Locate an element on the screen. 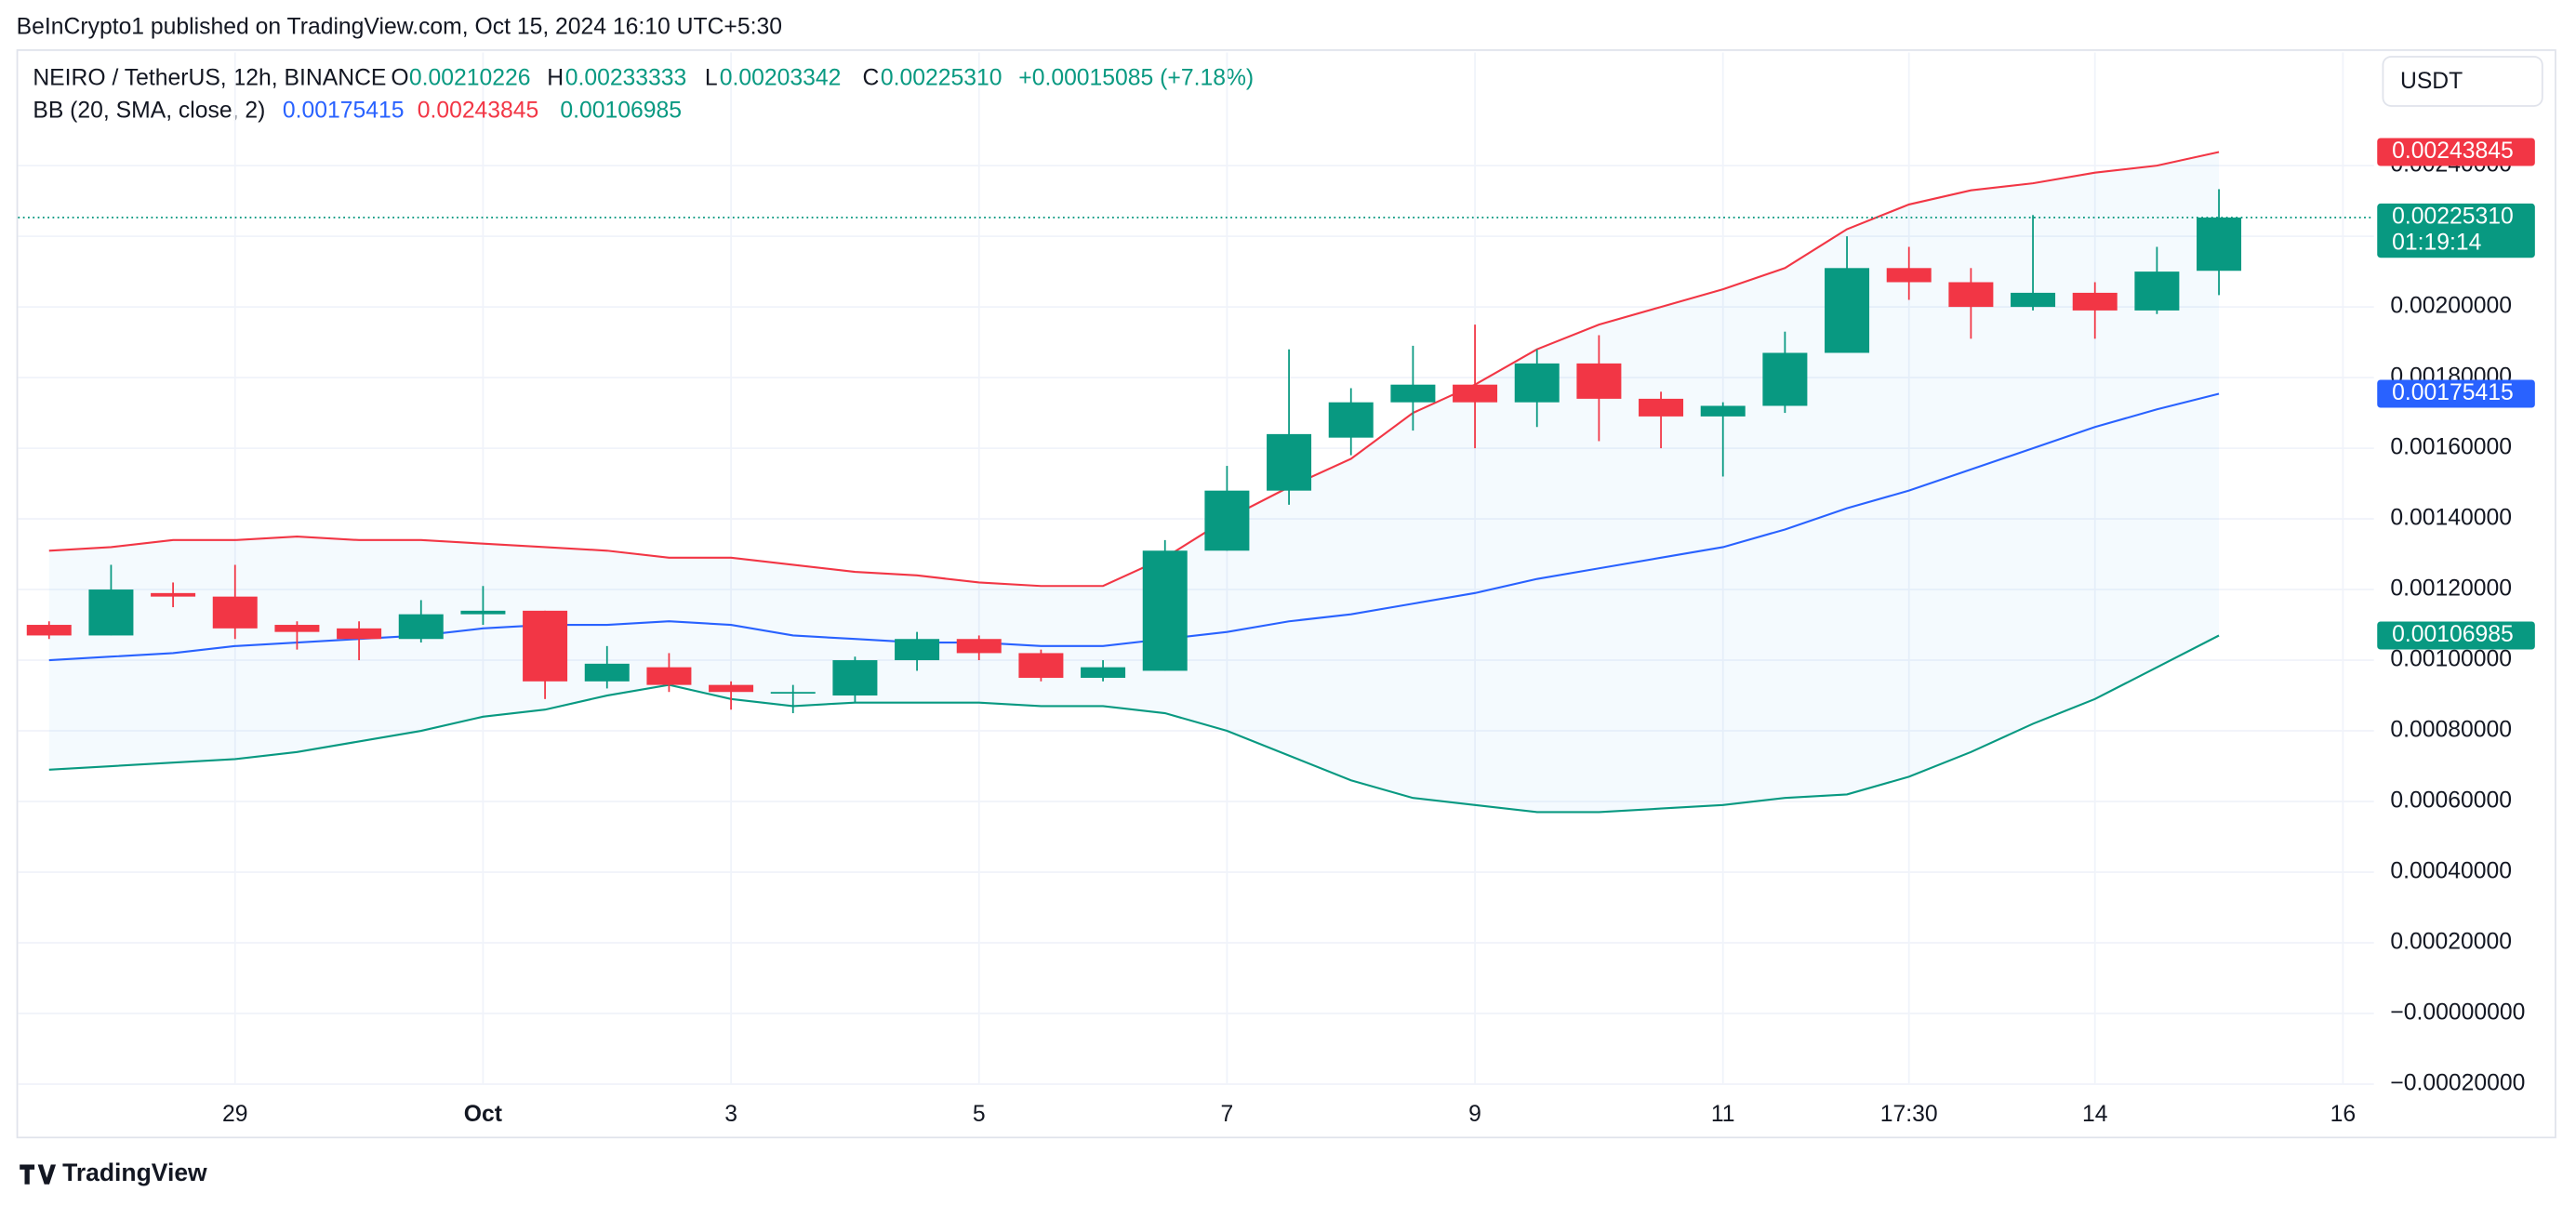 The width and height of the screenshot is (2576, 1205). symbol: NEIRO / TetherUS, 12h, BINANCE is located at coordinates (209, 77).